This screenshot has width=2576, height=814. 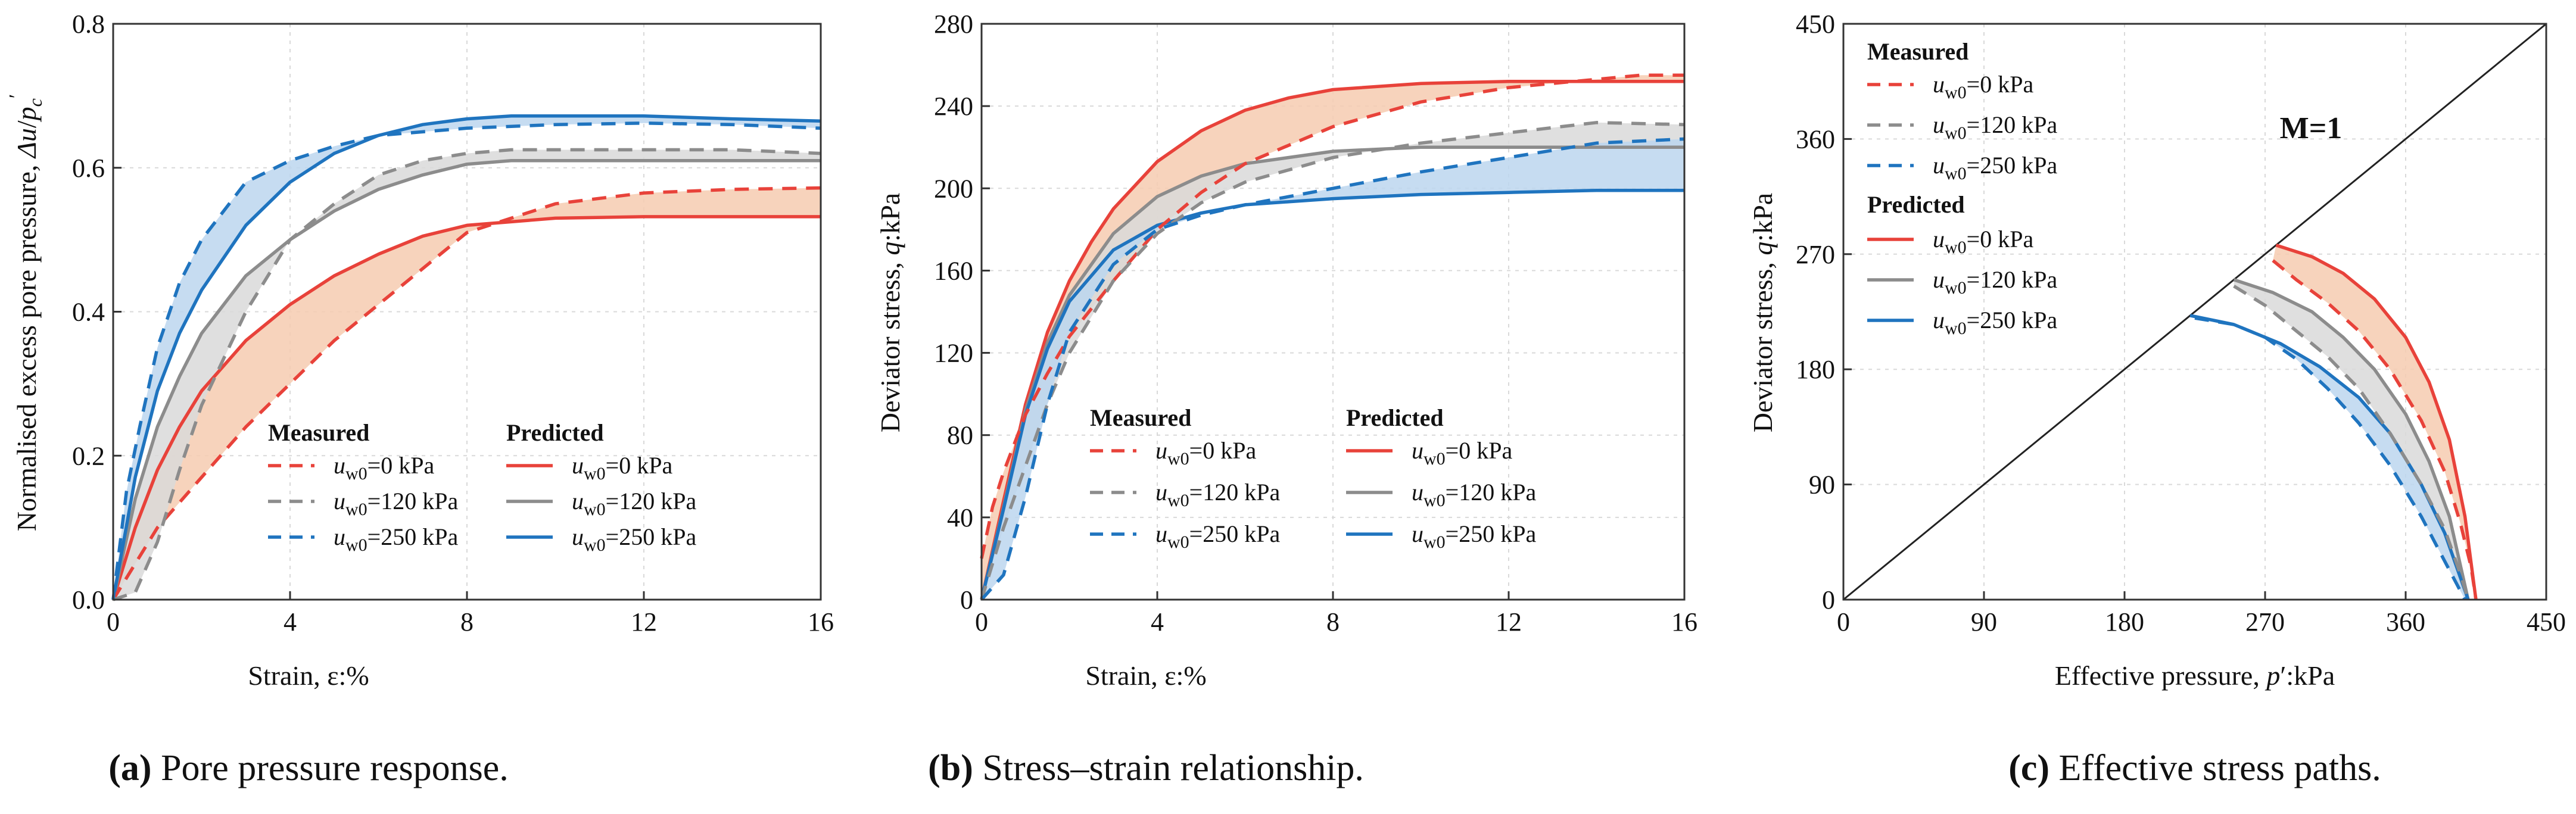 What do you see at coordinates (960, 517) in the screenshot?
I see `y-tick-label: 40` at bounding box center [960, 517].